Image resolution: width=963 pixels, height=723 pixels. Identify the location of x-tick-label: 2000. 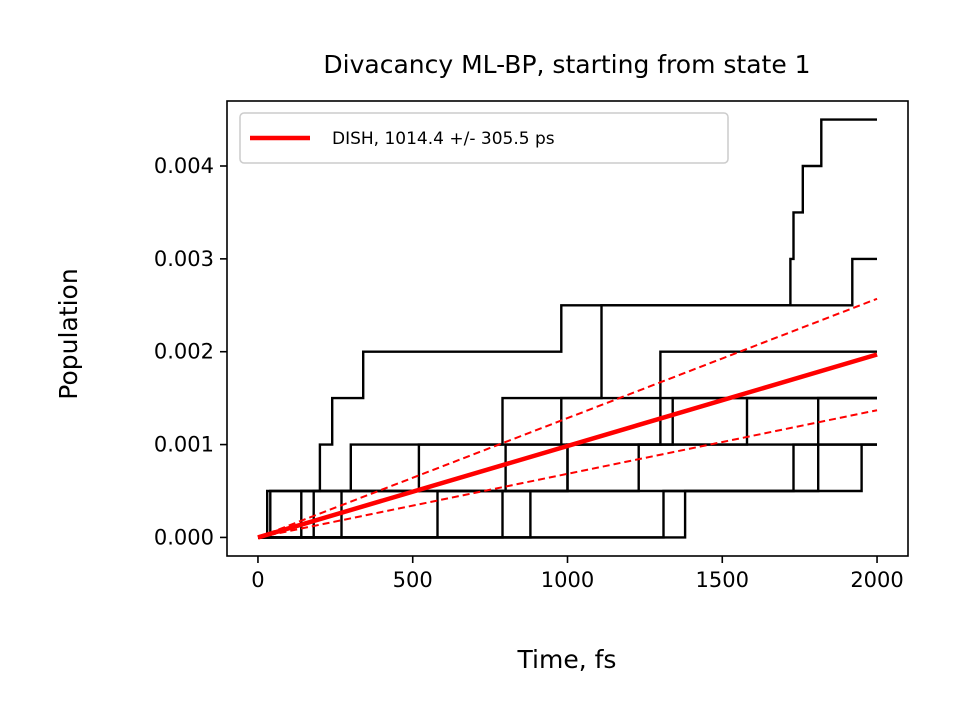
(876, 580).